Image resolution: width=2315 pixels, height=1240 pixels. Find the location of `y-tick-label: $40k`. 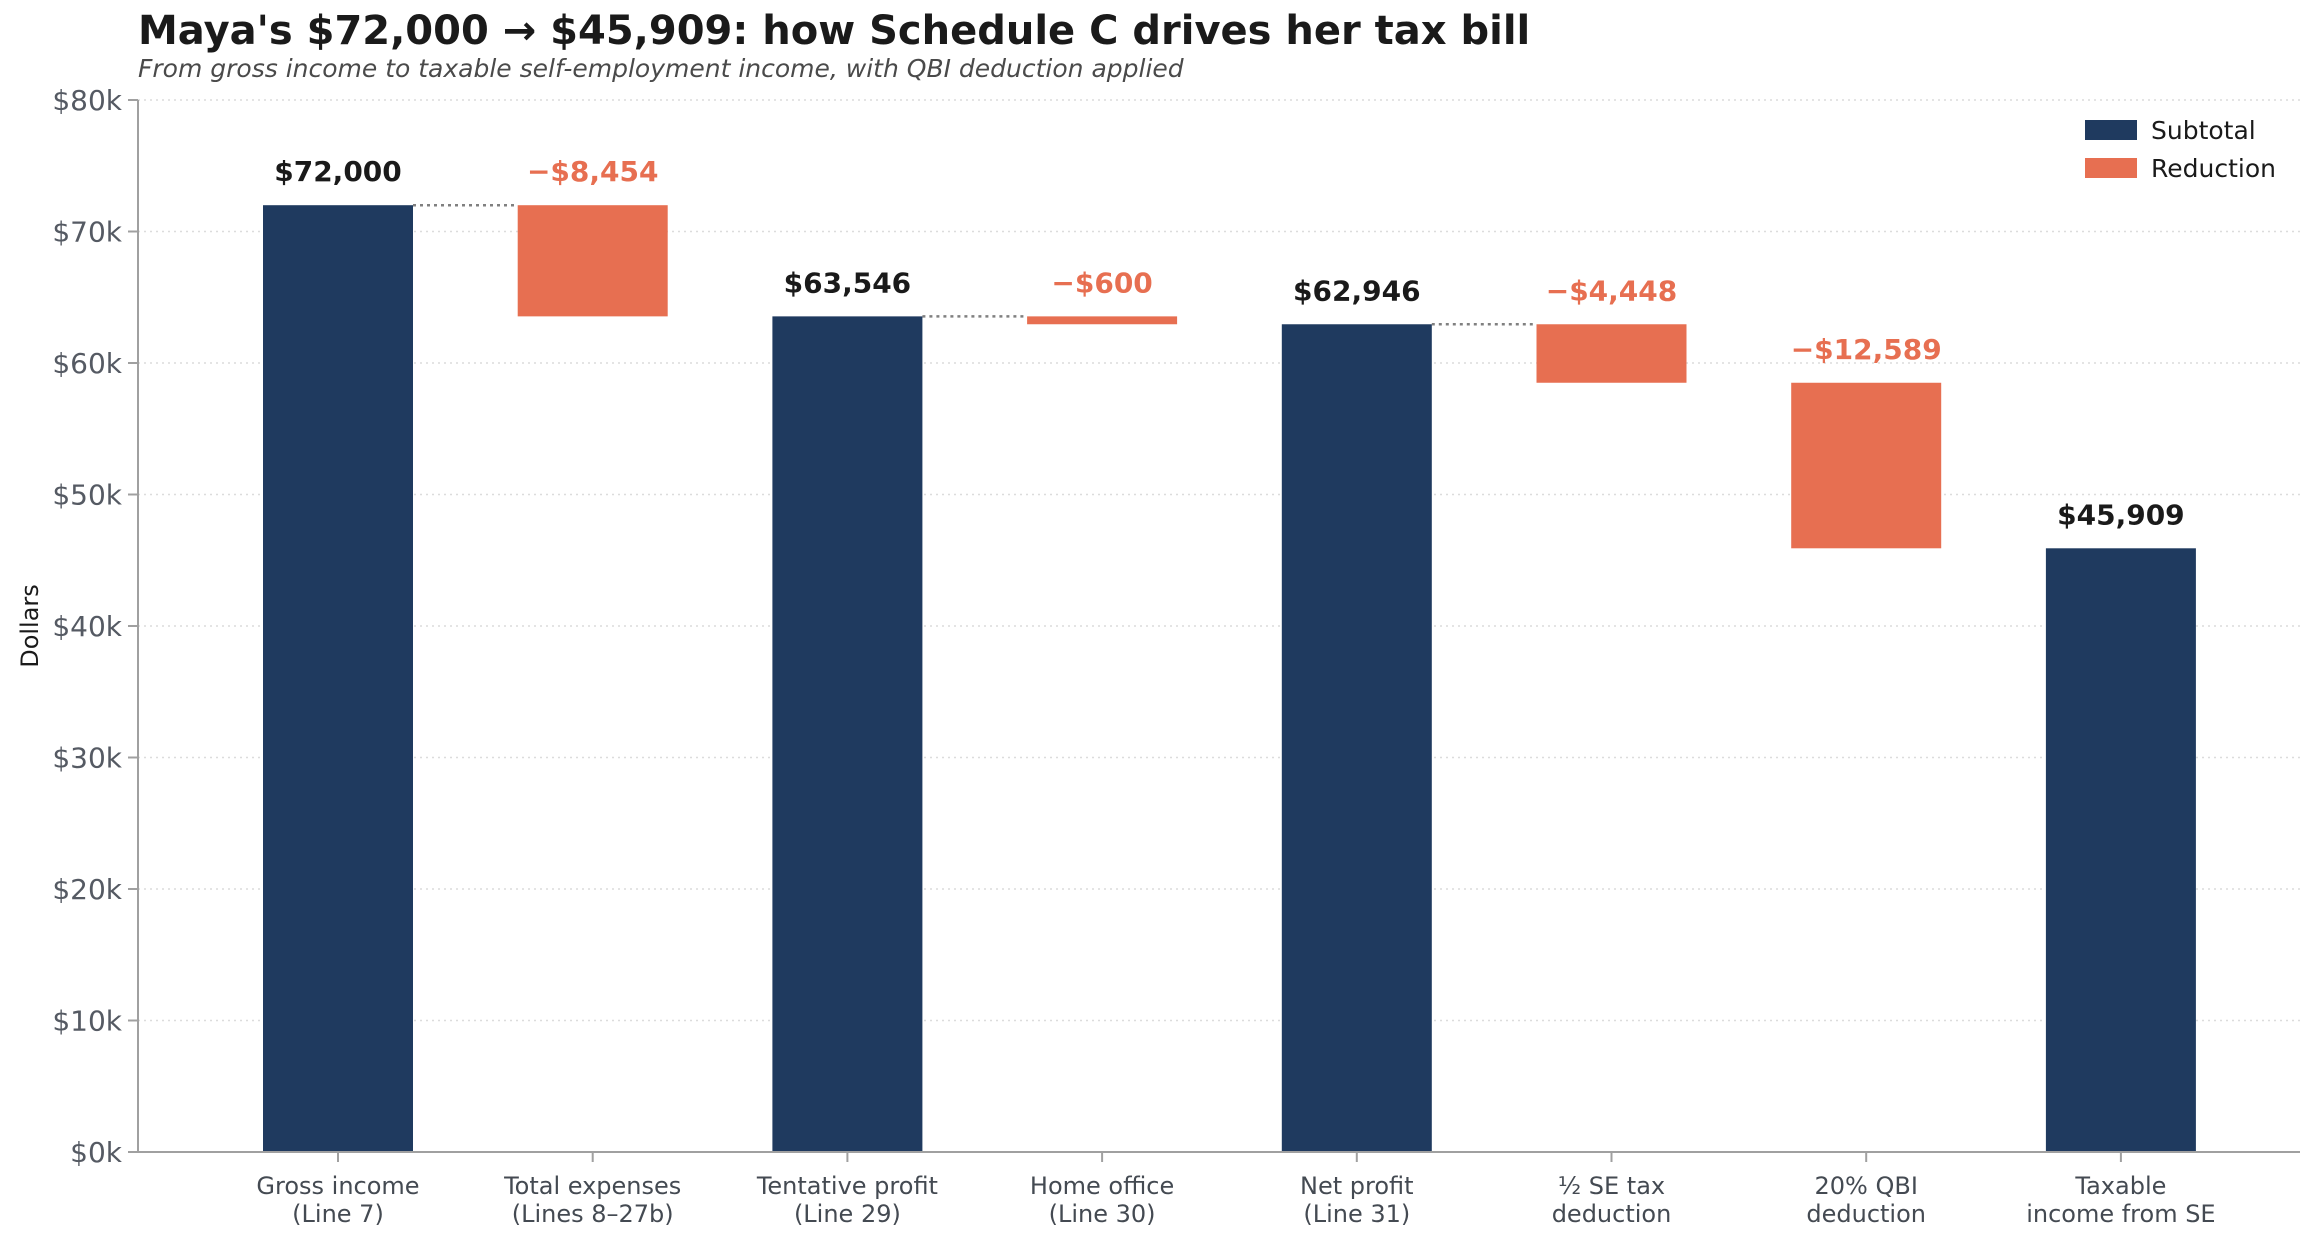

y-tick-label: $40k is located at coordinates (87, 626).